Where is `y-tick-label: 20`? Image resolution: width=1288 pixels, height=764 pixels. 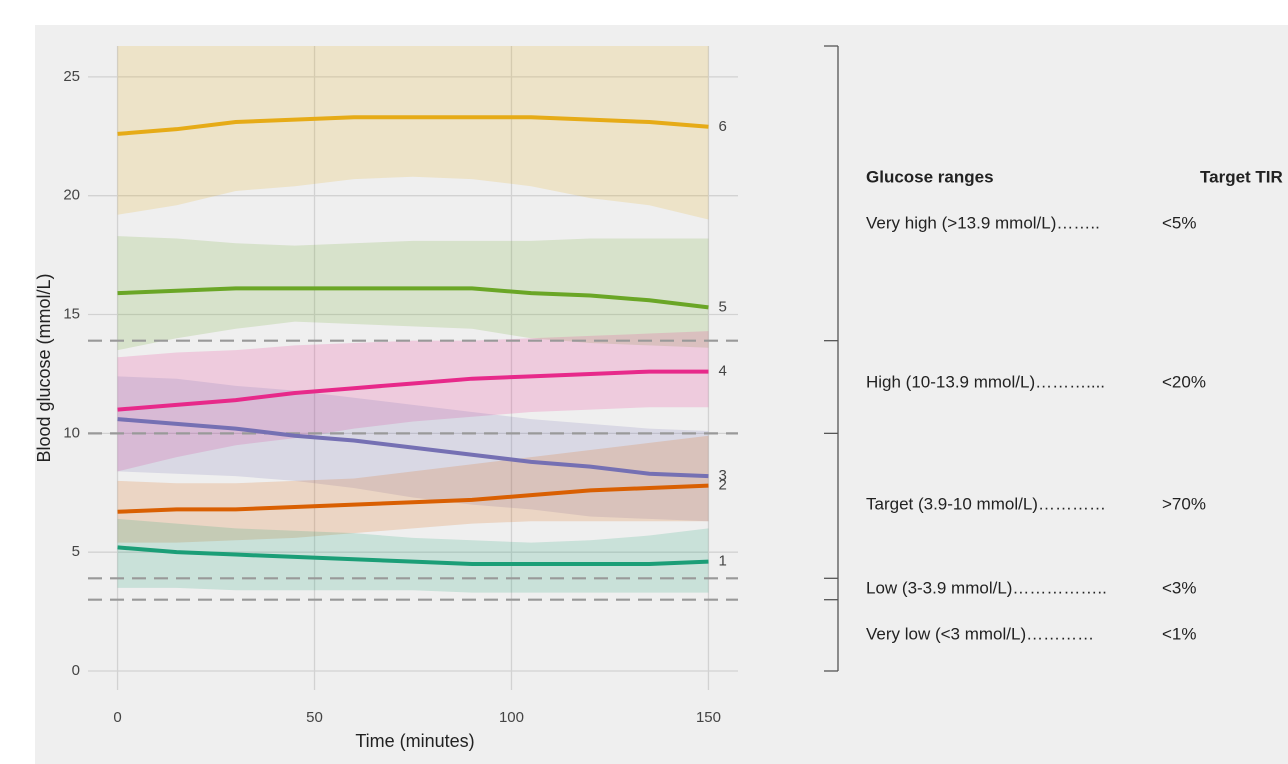 y-tick-label: 20 is located at coordinates (71, 195).